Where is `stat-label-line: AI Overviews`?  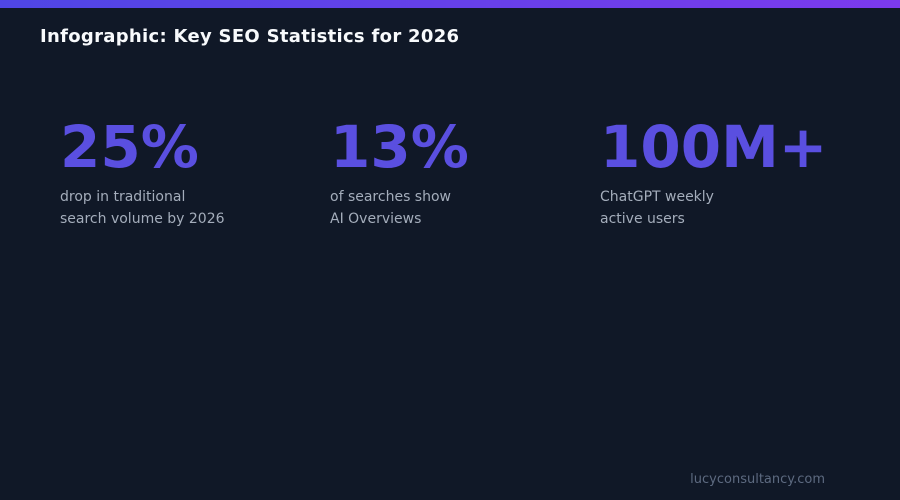 stat-label-line: AI Overviews is located at coordinates (376, 219).